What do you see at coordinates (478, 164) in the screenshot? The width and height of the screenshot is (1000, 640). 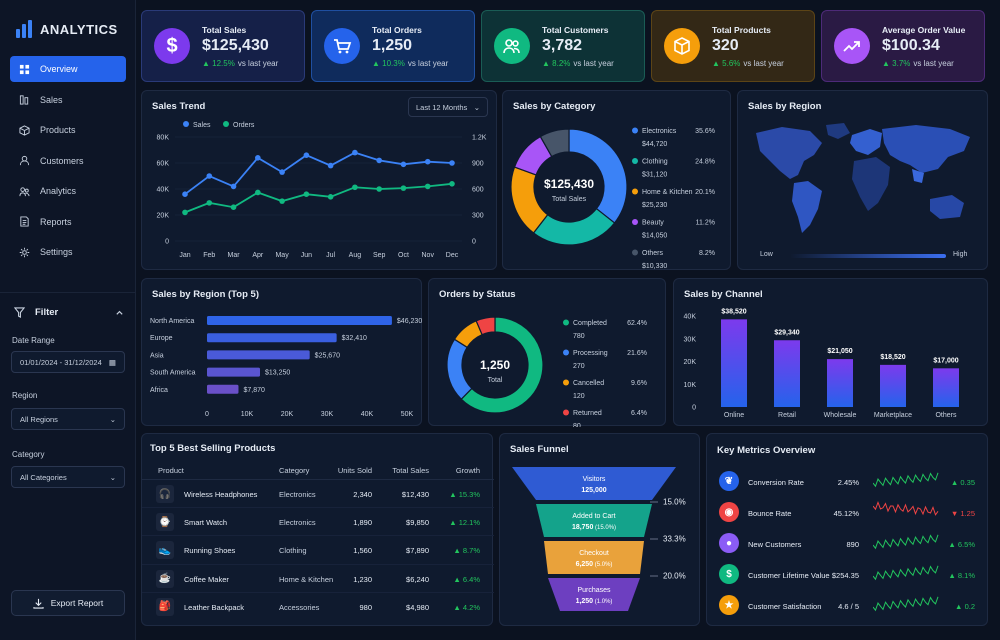 I see `y-right-tick: 900` at bounding box center [478, 164].